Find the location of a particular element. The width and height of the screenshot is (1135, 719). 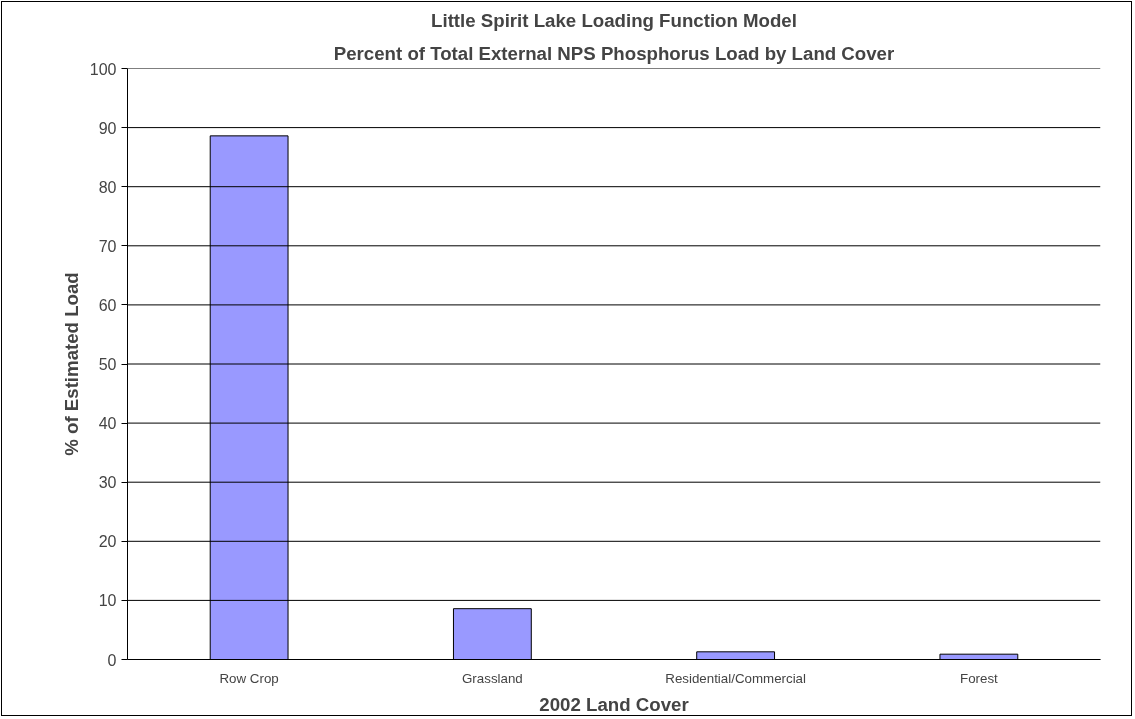

y-tick-label: 100 is located at coordinates (103, 69).